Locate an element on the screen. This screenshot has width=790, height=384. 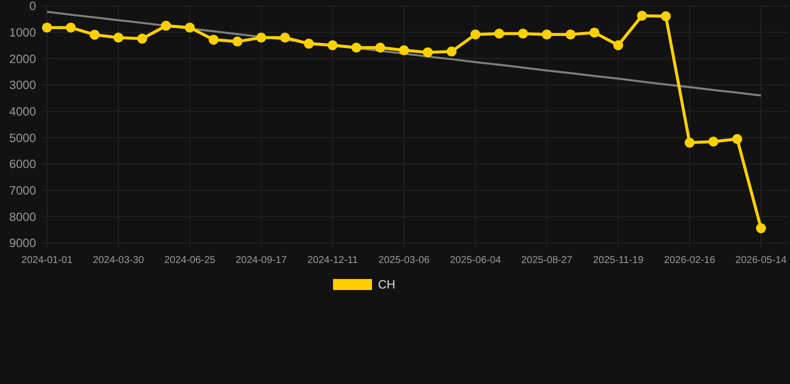
x-tick-label: 2026-05-14 is located at coordinates (761, 260).